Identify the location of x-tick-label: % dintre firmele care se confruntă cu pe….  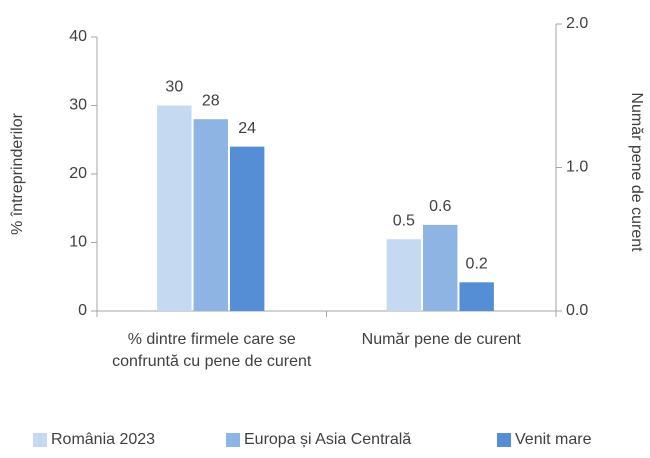
(212, 350).